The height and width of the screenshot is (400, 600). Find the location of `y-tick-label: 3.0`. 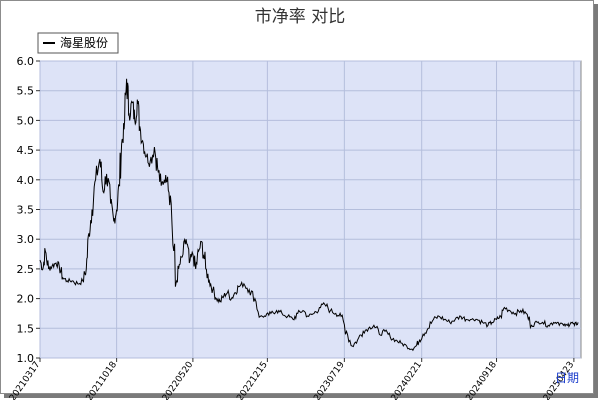

y-tick-label: 3.0 is located at coordinates (26, 239).